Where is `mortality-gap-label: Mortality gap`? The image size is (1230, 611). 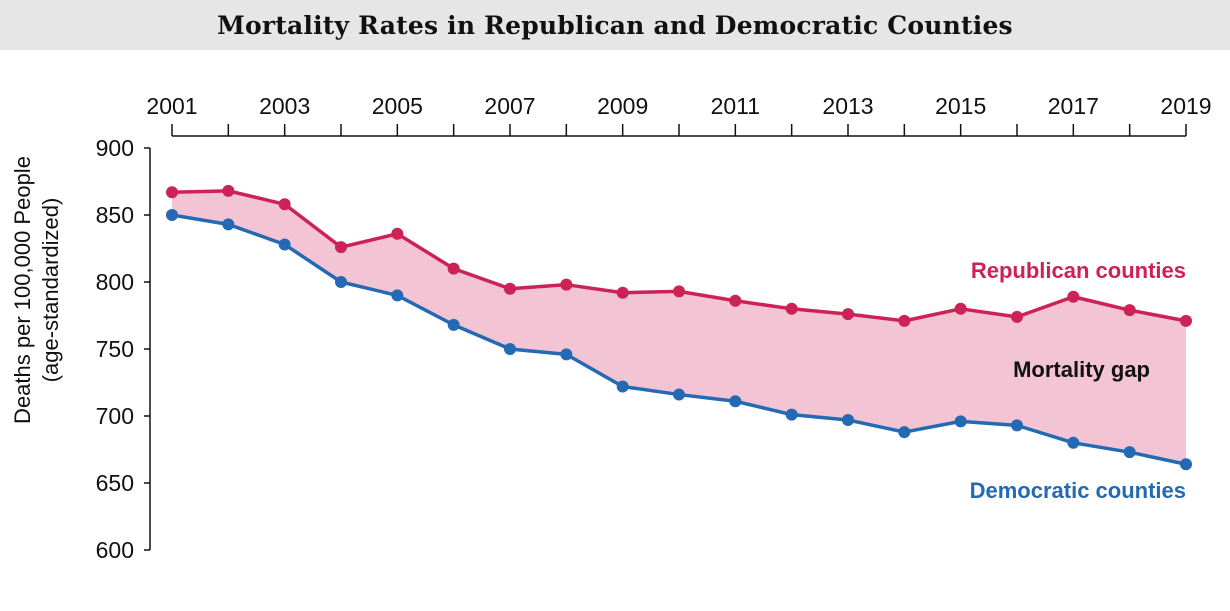
mortality-gap-label: Mortality gap is located at coordinates (1081, 369).